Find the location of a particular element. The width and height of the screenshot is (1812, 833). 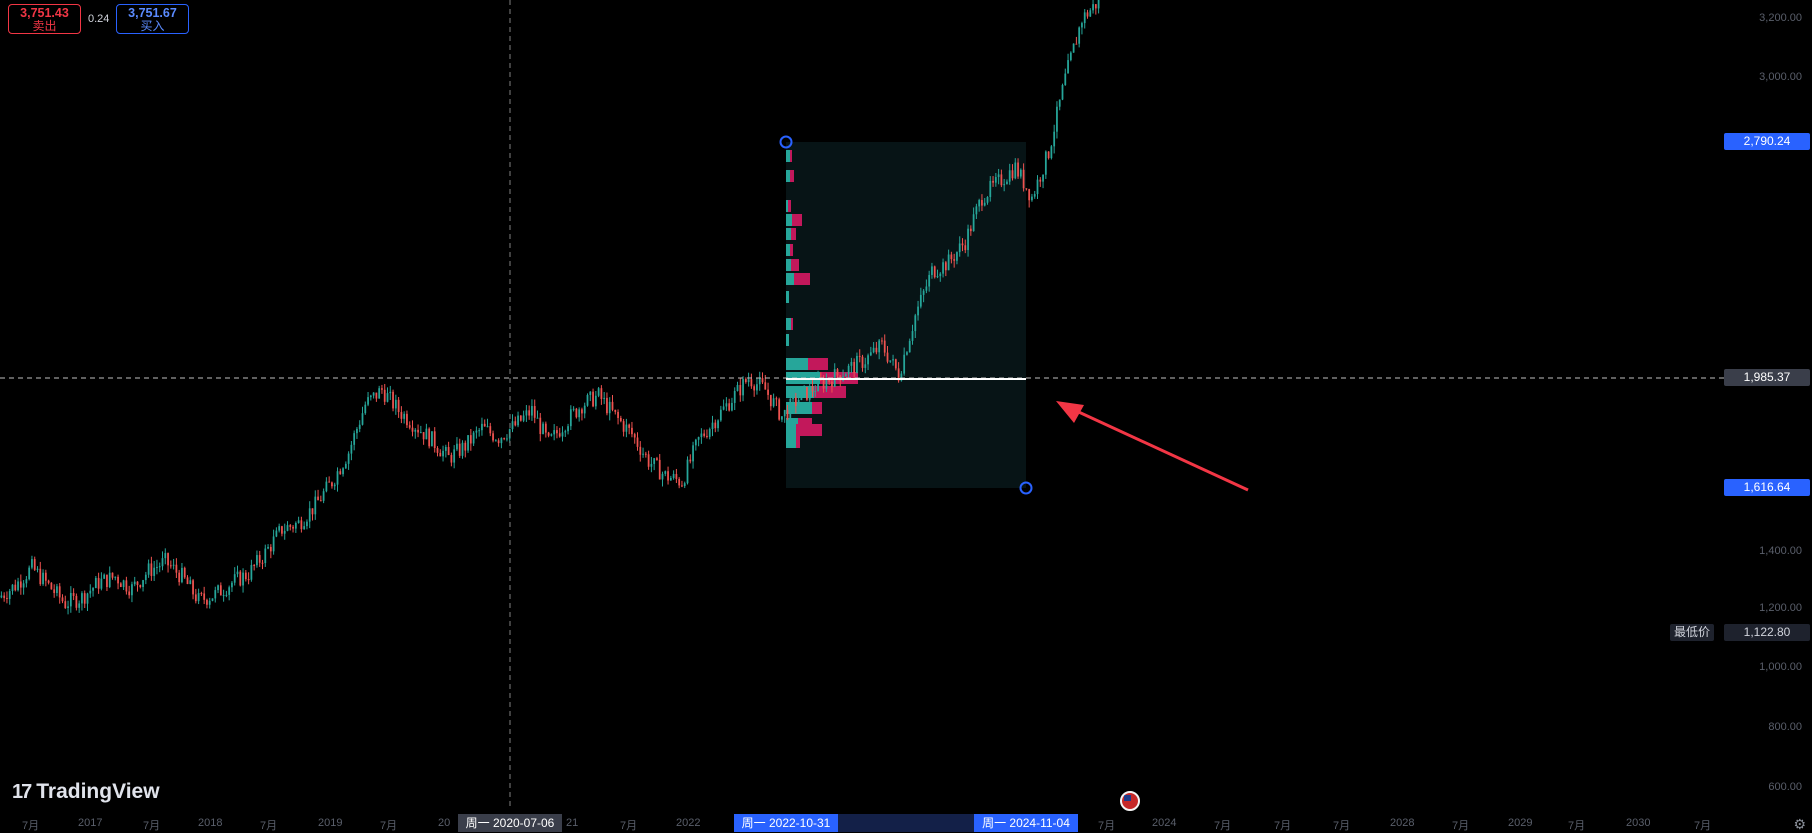

volume-profile-box is located at coordinates (906, 315).